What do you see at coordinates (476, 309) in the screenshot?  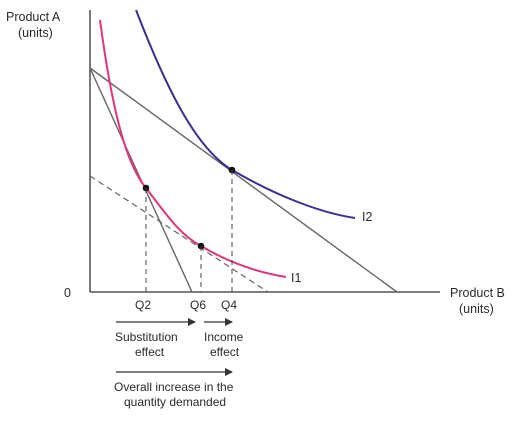 I see `x-axis-label-line2: (units)` at bounding box center [476, 309].